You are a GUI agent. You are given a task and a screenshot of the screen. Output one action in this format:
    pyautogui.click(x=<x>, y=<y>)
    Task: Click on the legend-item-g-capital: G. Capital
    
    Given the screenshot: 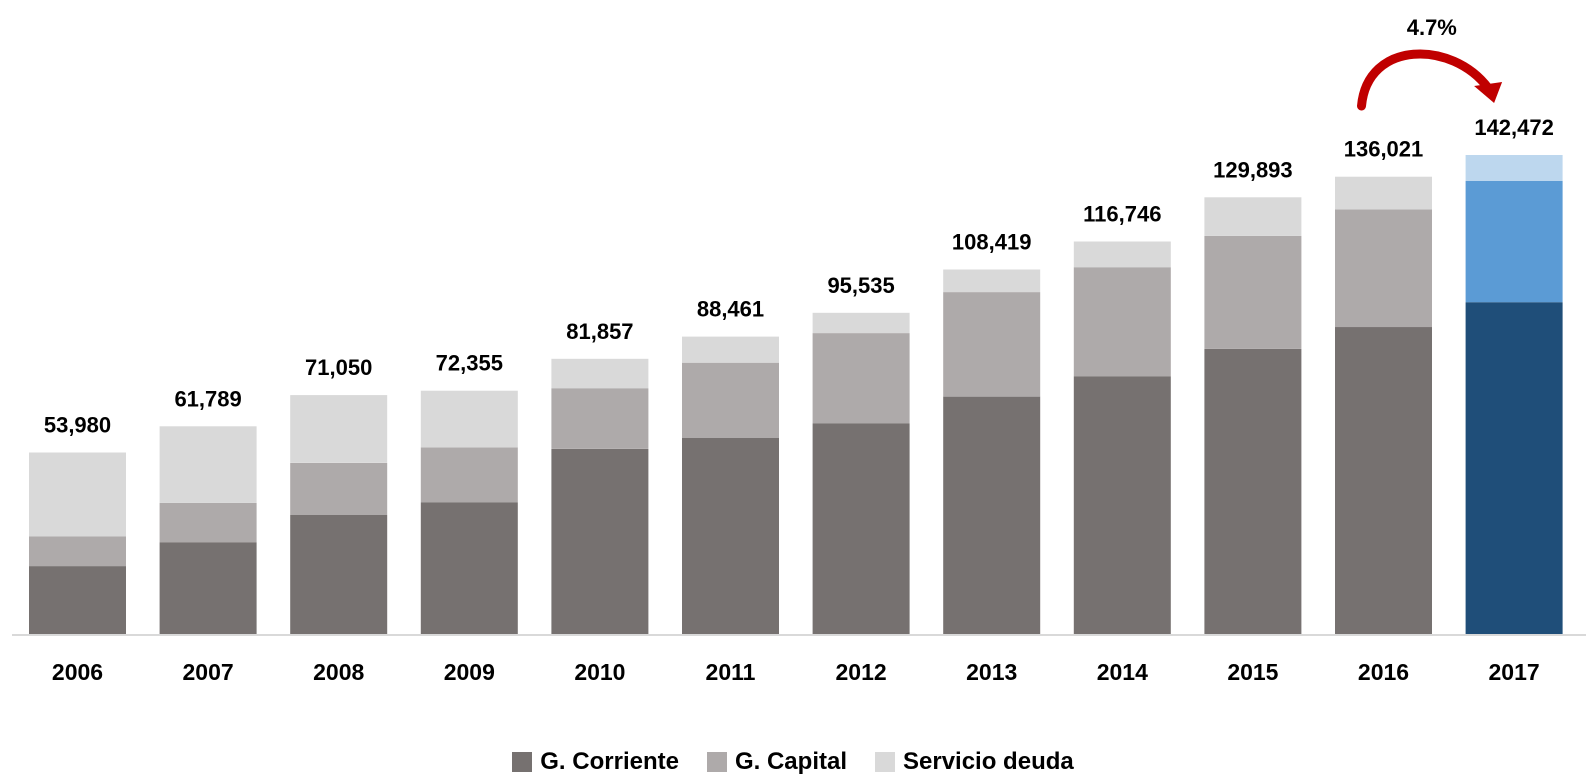 What is the action you would take?
    pyautogui.click(x=776, y=762)
    